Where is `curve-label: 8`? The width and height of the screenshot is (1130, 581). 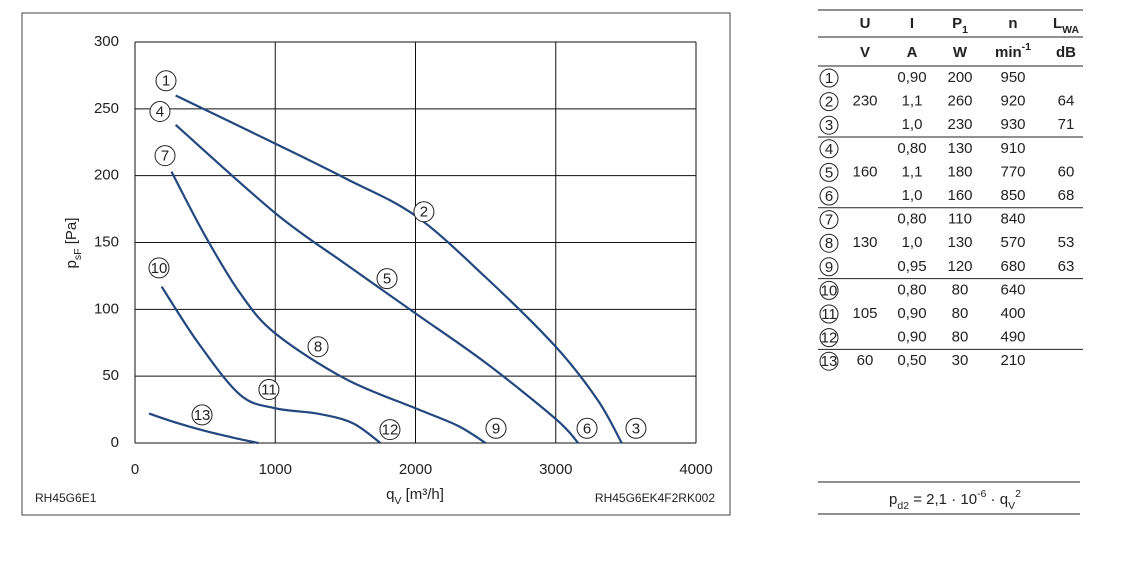 curve-label: 8 is located at coordinates (318, 347).